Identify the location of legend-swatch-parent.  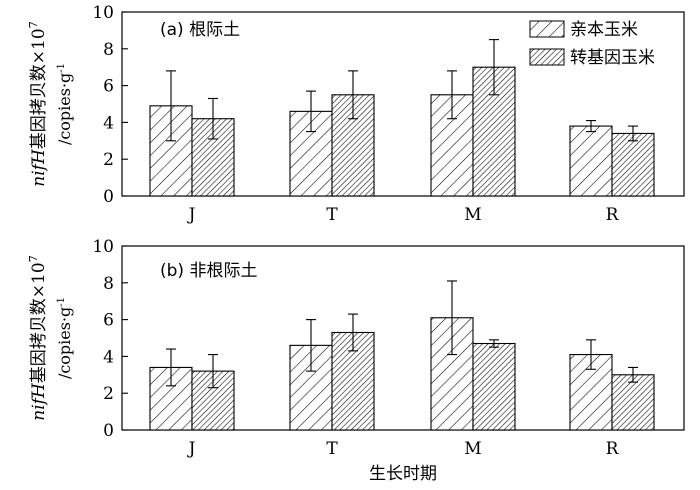
(547, 29).